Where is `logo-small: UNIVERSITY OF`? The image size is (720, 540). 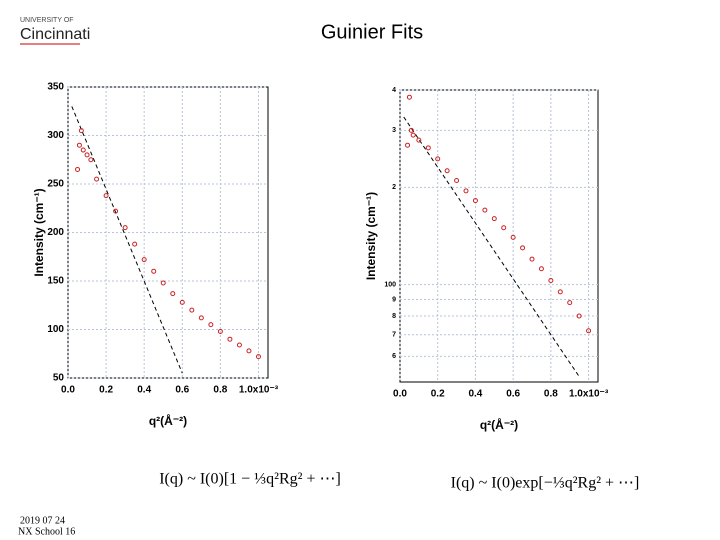 logo-small: UNIVERSITY OF is located at coordinates (47, 20).